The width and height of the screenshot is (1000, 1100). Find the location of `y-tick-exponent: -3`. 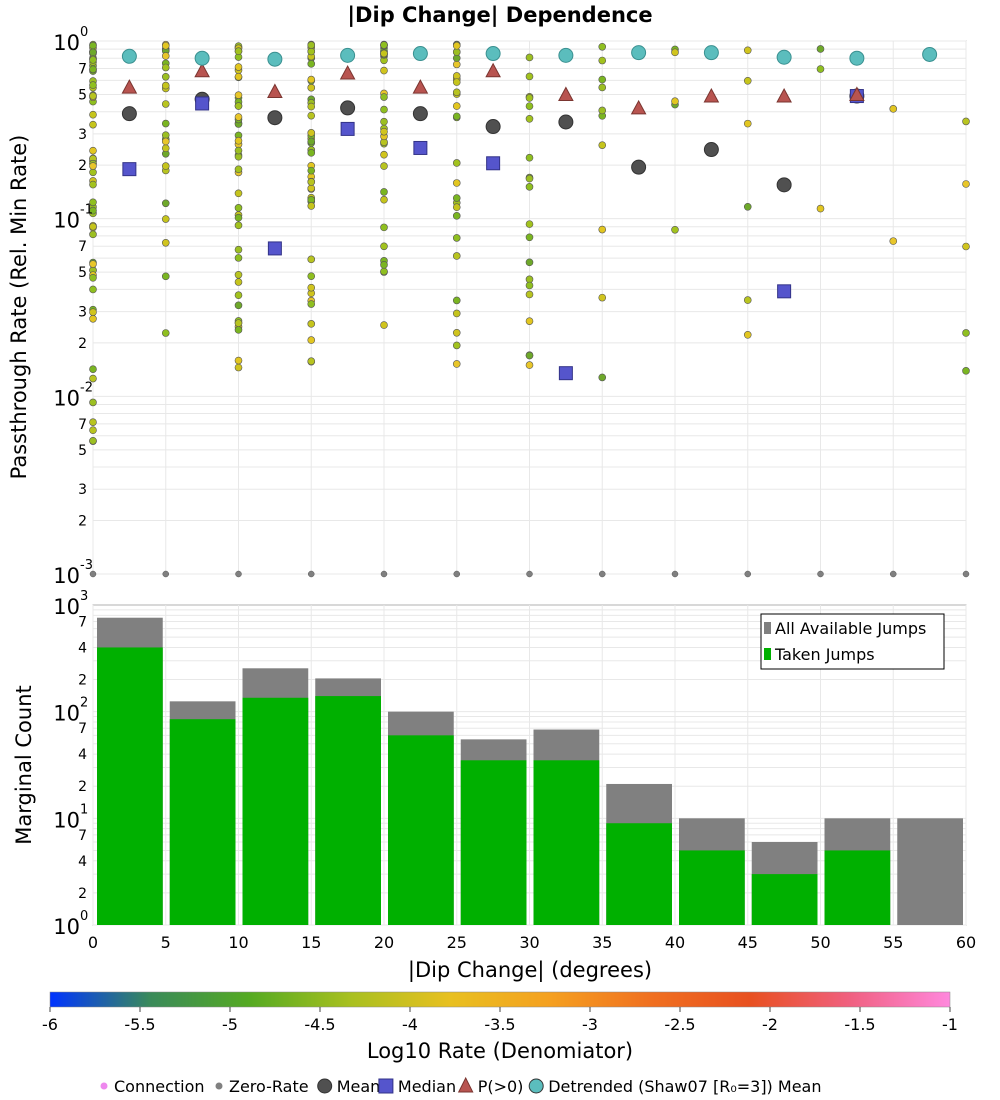

y-tick-exponent: -3 is located at coordinates (86, 565).